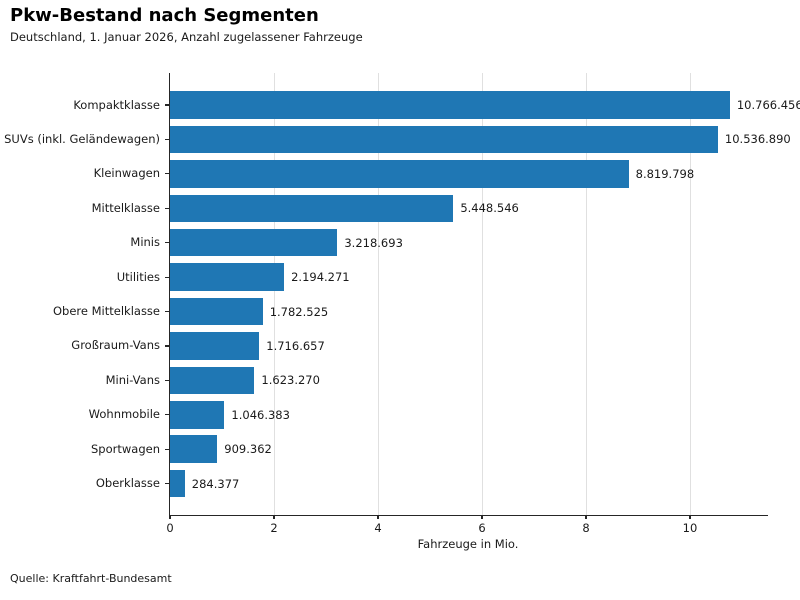  I want to click on value-label-9: 1.623.270, so click(290, 380).